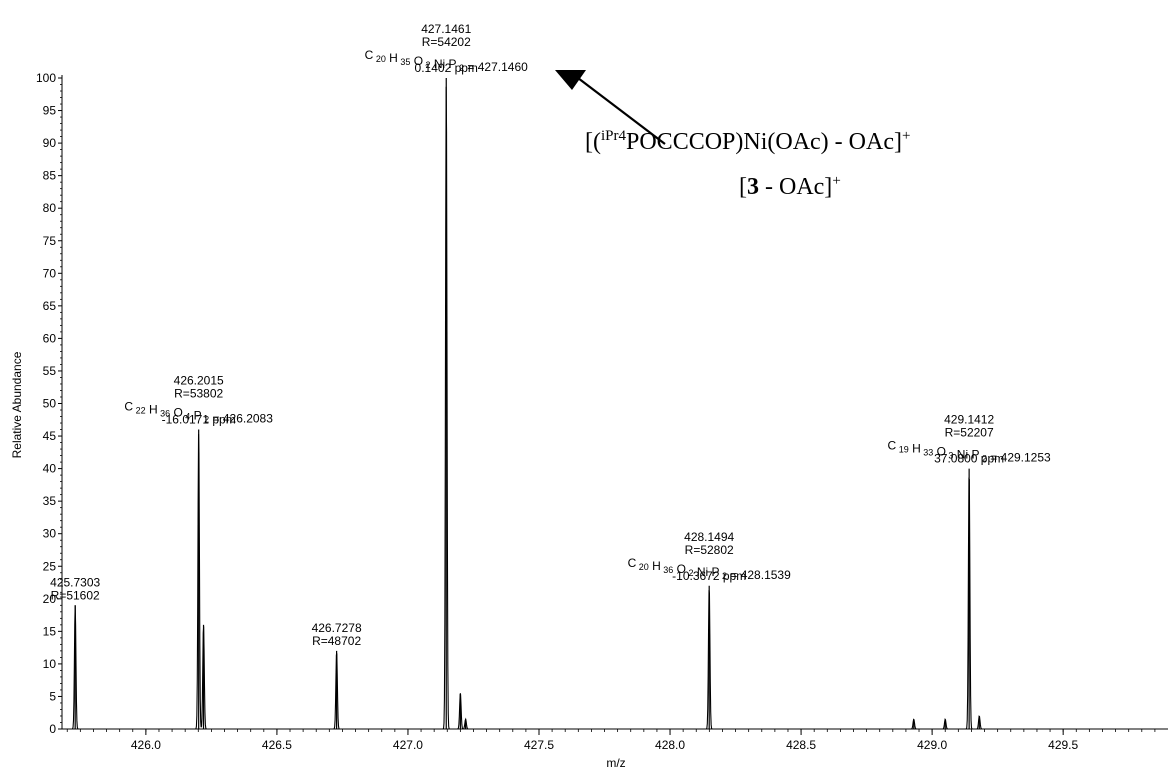  I want to click on y-tick-label: 90, so click(50, 143).